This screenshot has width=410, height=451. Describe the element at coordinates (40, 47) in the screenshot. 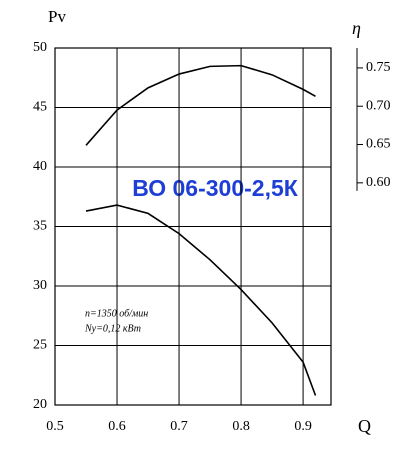

I see `y-tick-label: 50` at that location.